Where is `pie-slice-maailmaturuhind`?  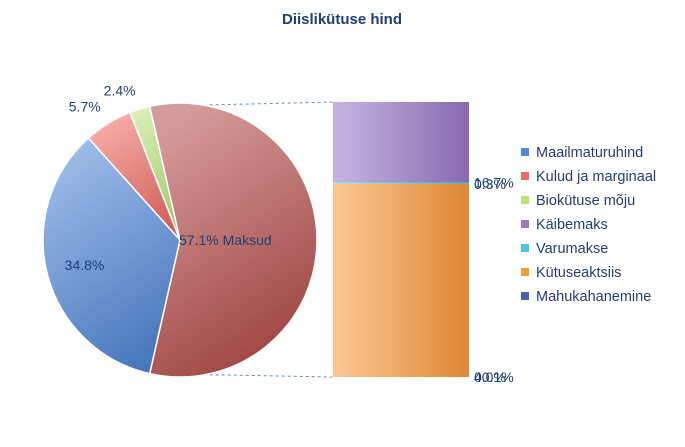
pie-slice-maailmaturuhind is located at coordinates (111, 256).